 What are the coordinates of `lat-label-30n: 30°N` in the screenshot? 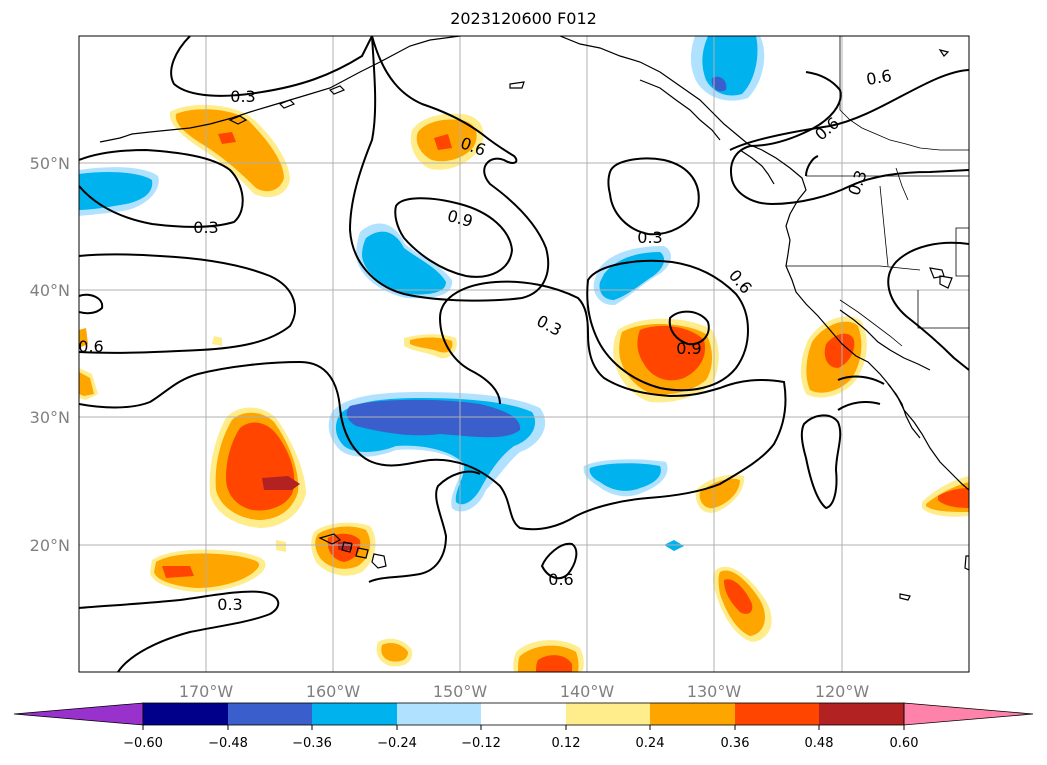 It's located at (50, 417).